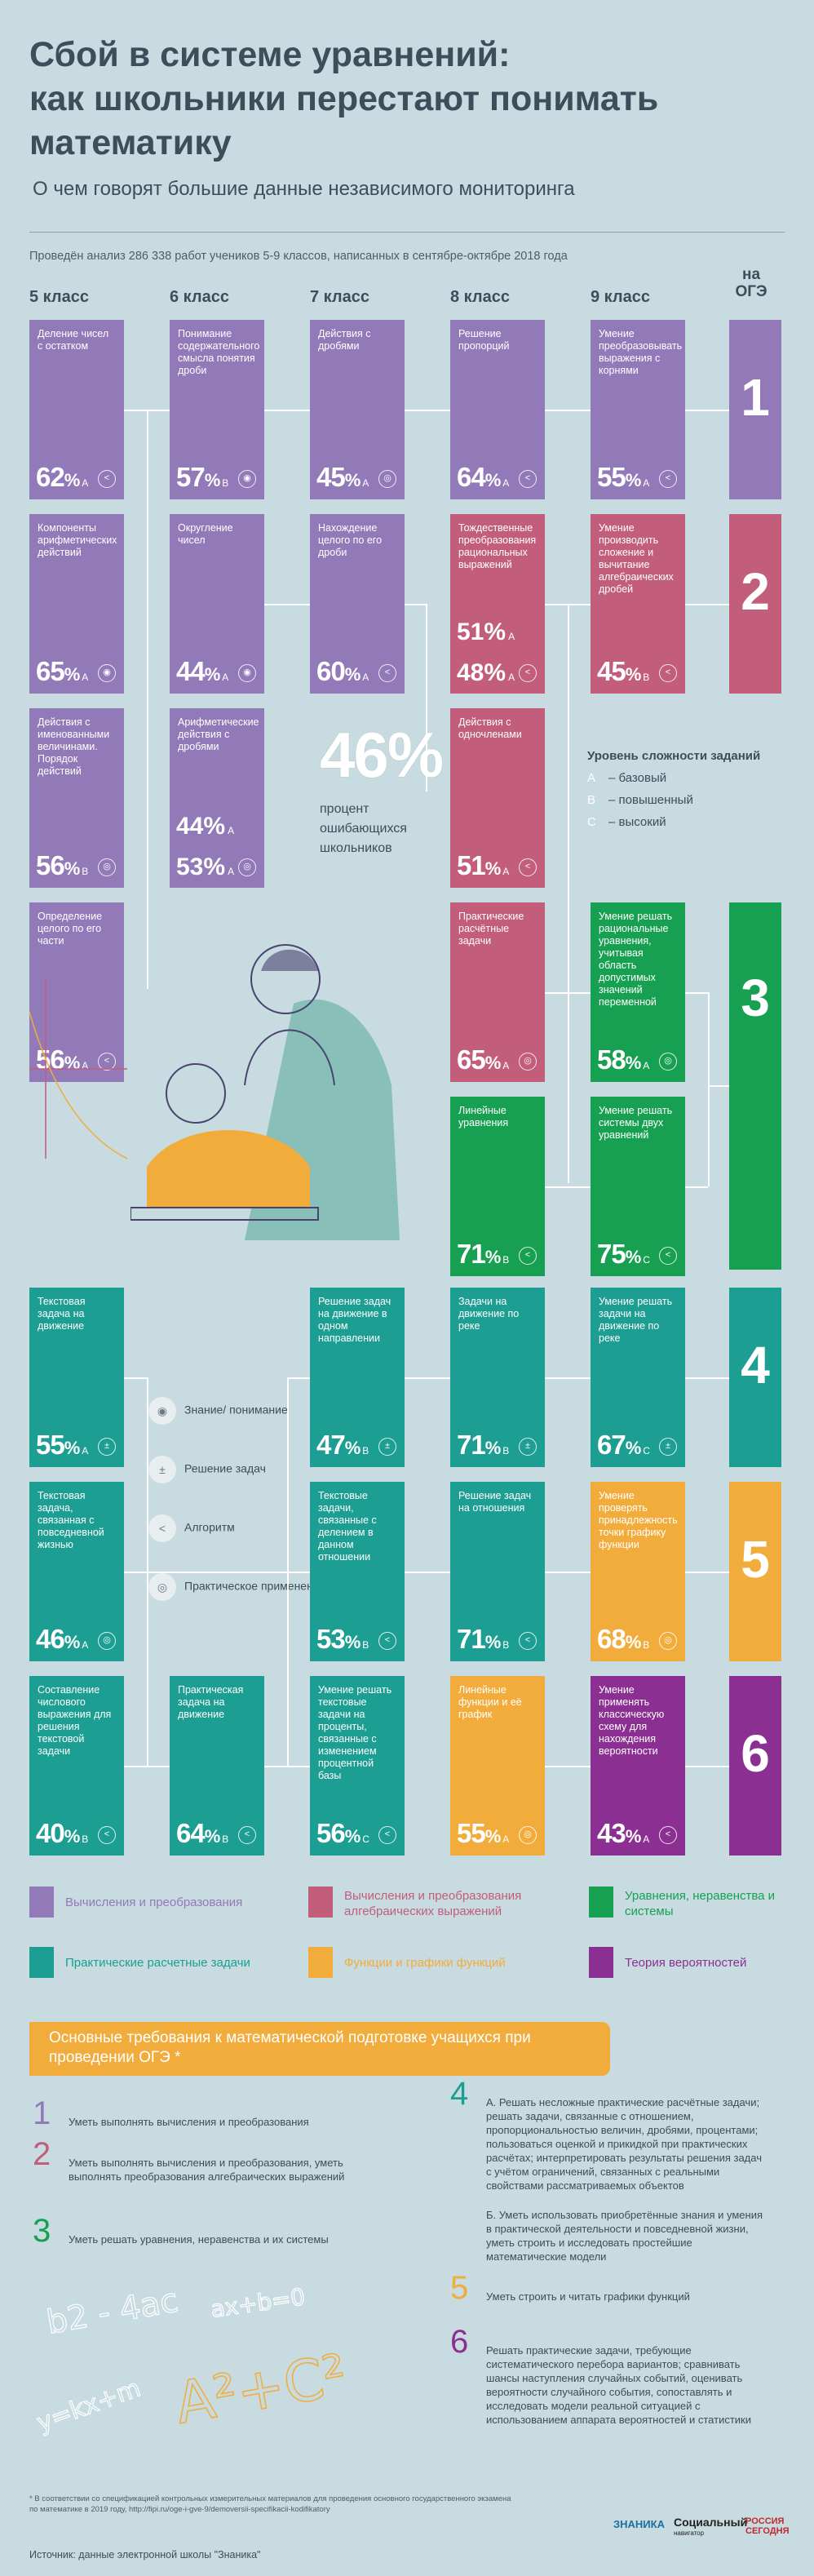 The image size is (814, 2576). What do you see at coordinates (112, 2313) in the screenshot?
I see `svg-text: b2 - 4ac` at bounding box center [112, 2313].